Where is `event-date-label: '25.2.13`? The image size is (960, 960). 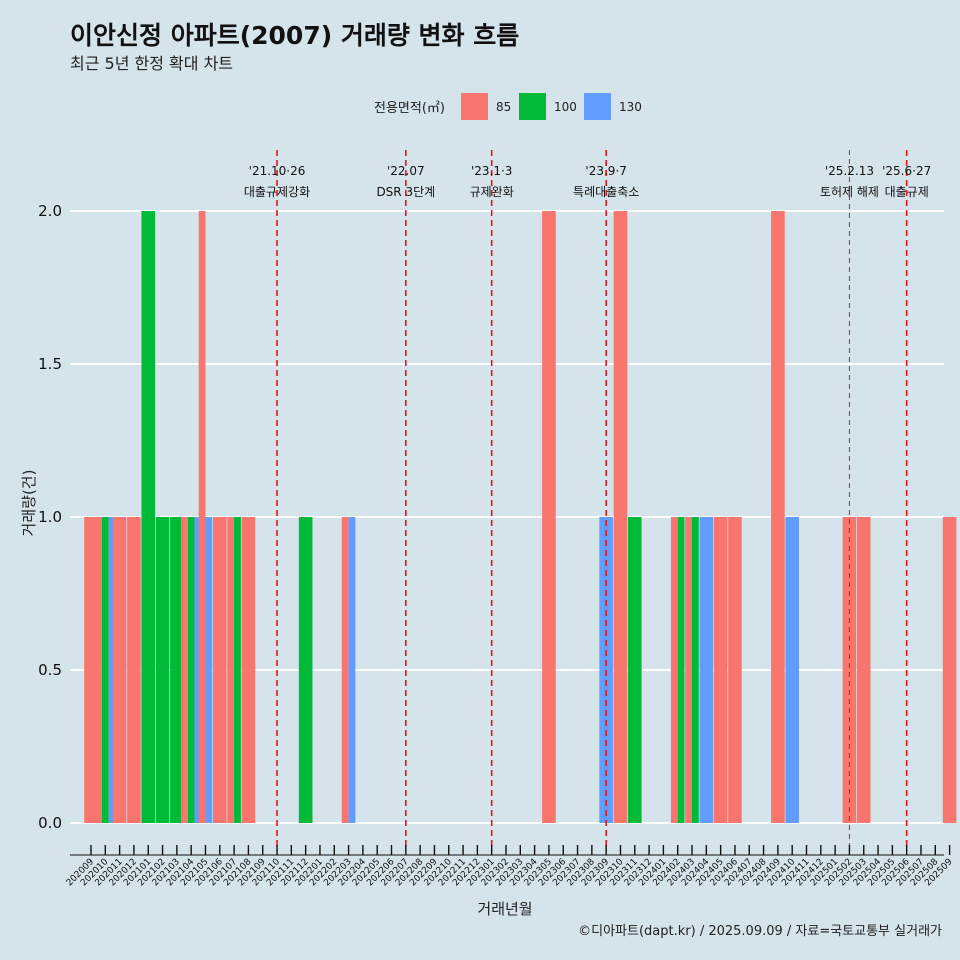 event-date-label: '25.2.13 is located at coordinates (849, 171).